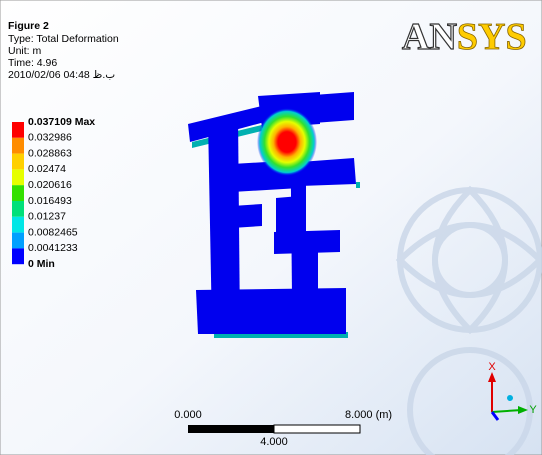 Image resolution: width=542 pixels, height=455 pixels. Describe the element at coordinates (492, 367) in the screenshot. I see `triad-x: X` at that location.